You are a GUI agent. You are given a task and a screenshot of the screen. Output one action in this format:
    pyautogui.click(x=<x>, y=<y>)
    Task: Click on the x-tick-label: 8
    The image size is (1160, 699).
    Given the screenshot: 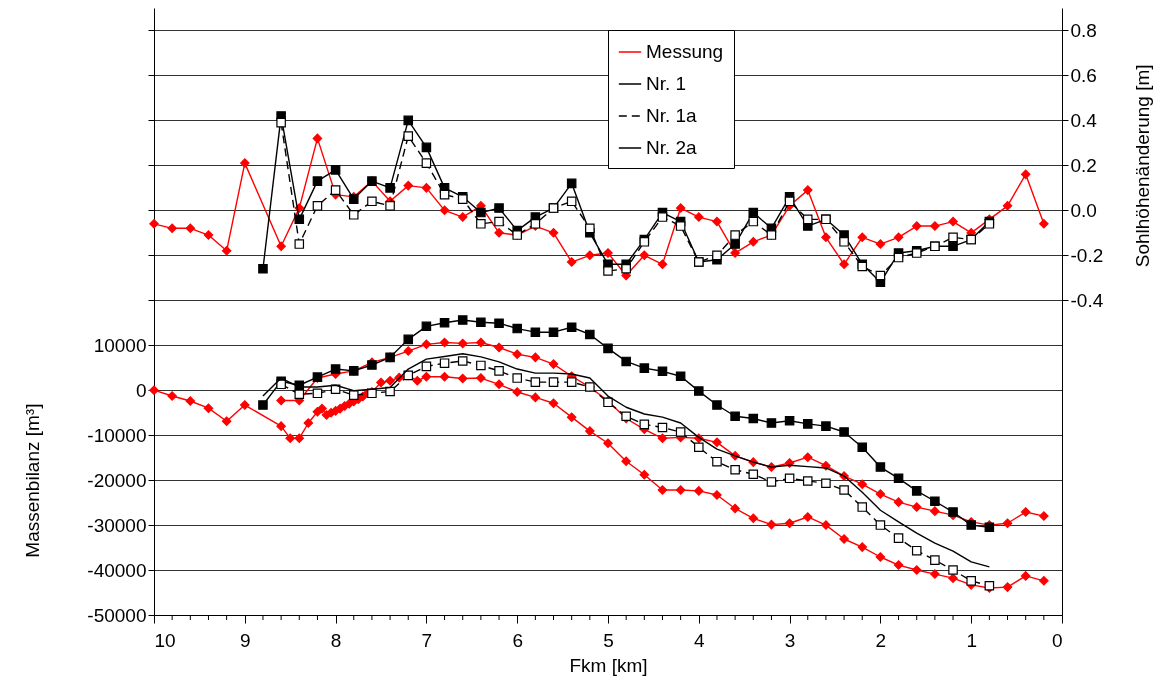 What is the action you would take?
    pyautogui.click(x=336, y=640)
    